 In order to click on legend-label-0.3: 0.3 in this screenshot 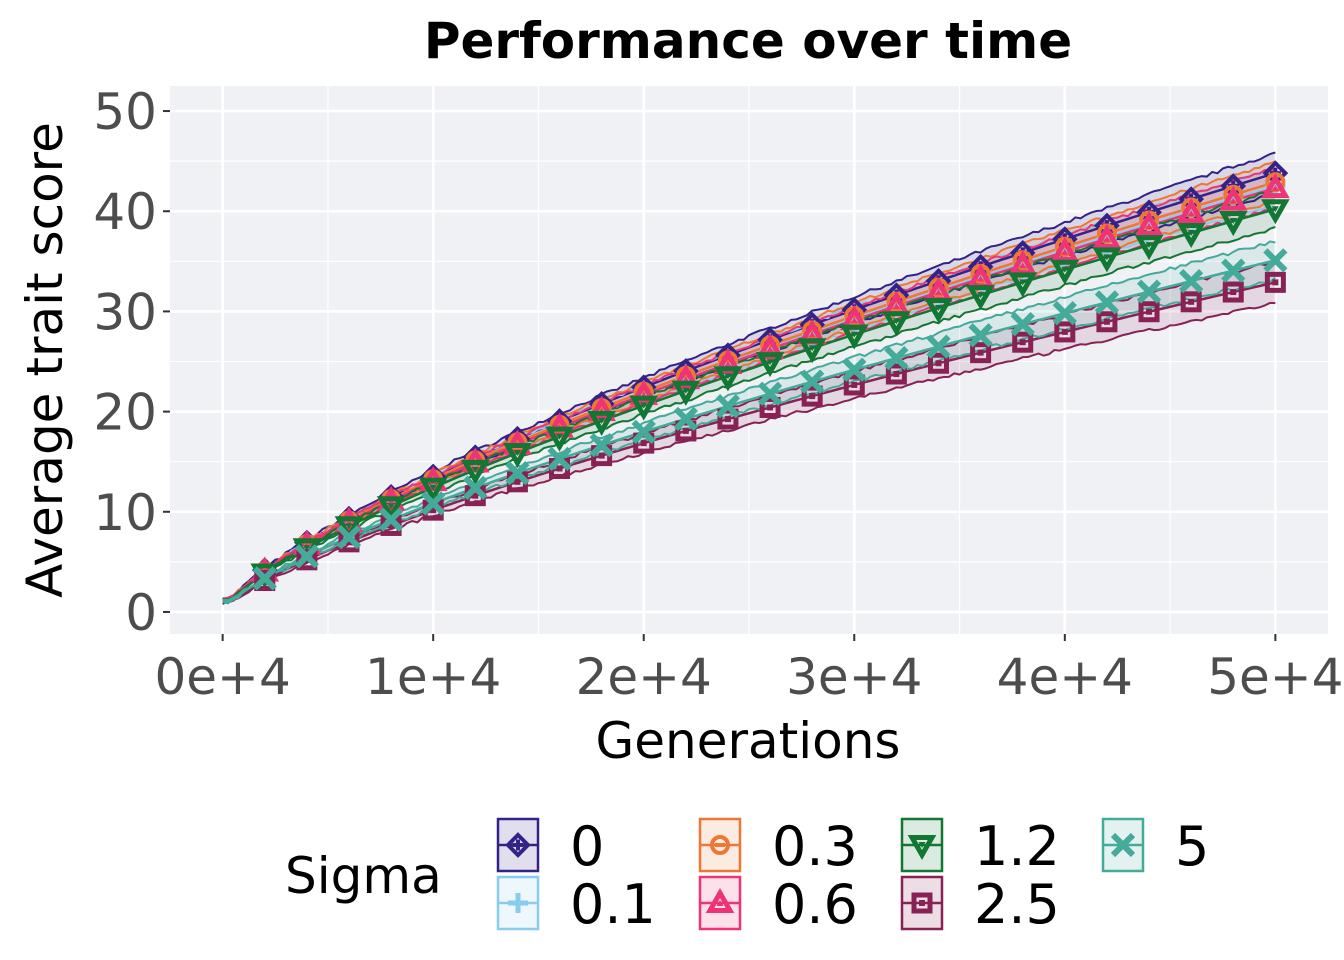, I will do `click(815, 846)`.